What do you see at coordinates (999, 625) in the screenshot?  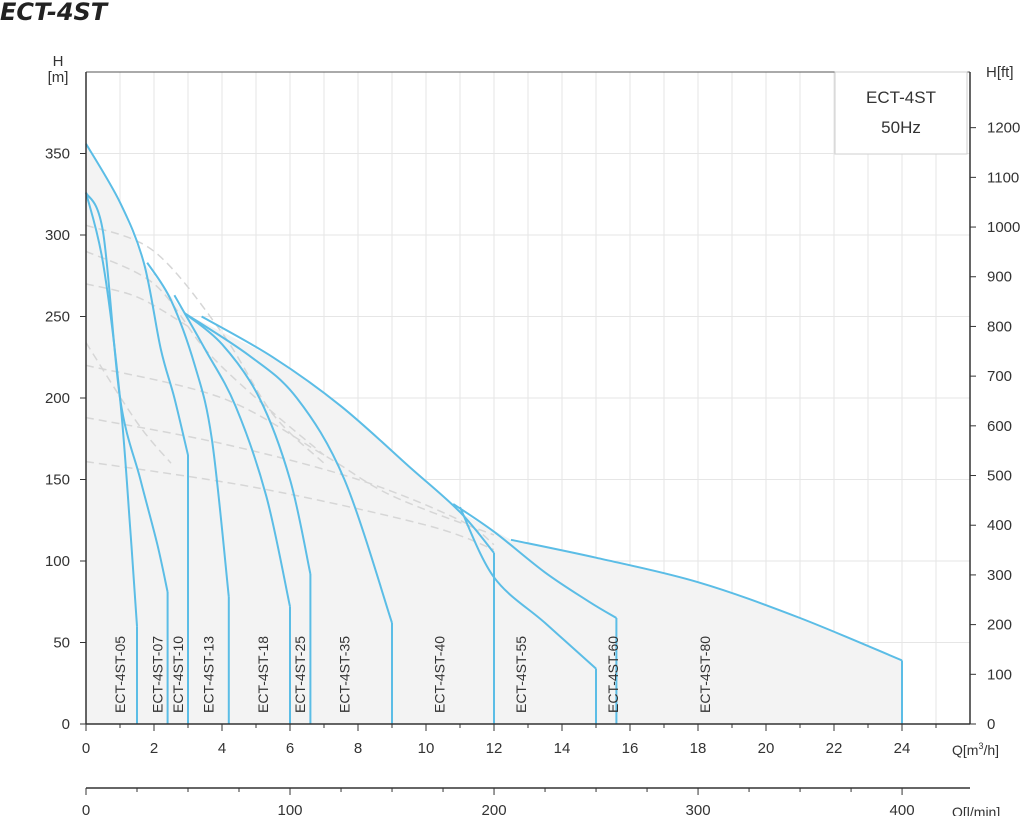 I see `y2-tick-label: 200` at bounding box center [999, 625].